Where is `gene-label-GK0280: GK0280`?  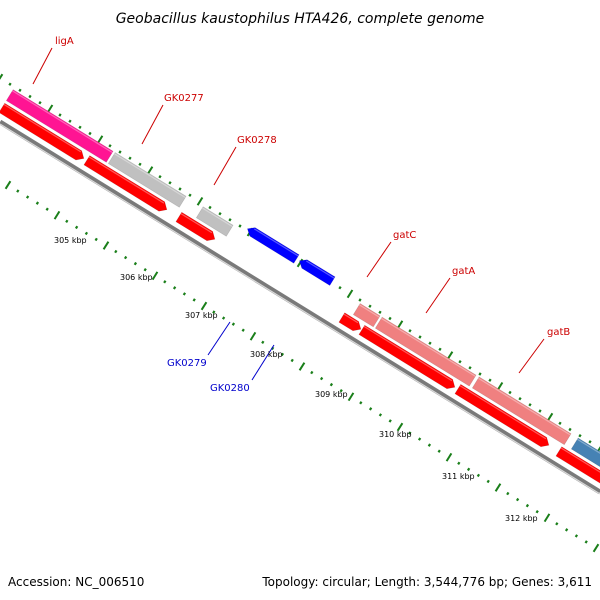 gene-label-GK0280: GK0280 is located at coordinates (230, 388).